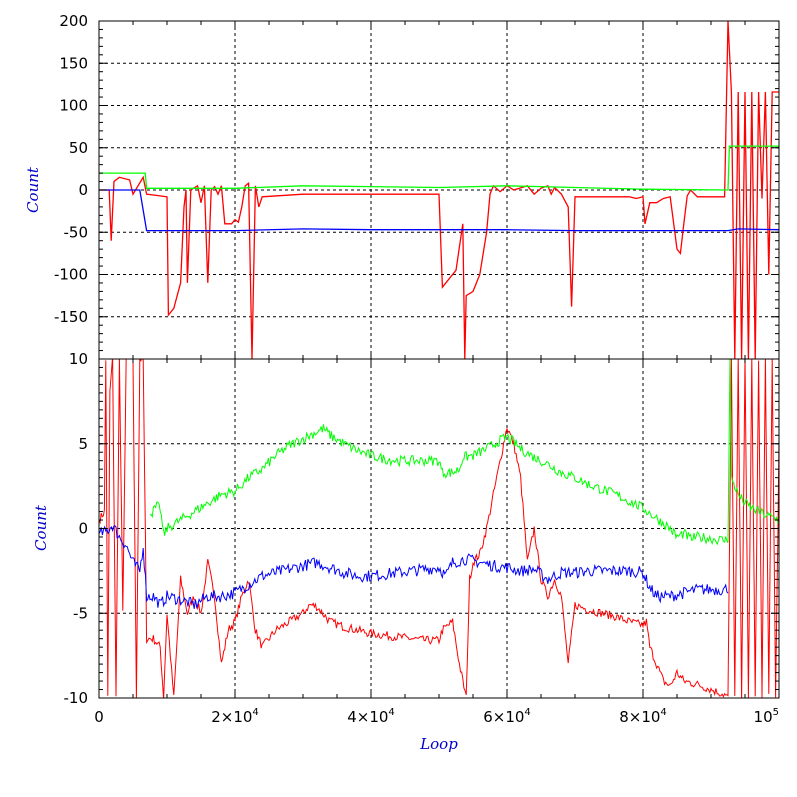  I want to click on x-tick-label: 2×10⁴, so click(235, 716).